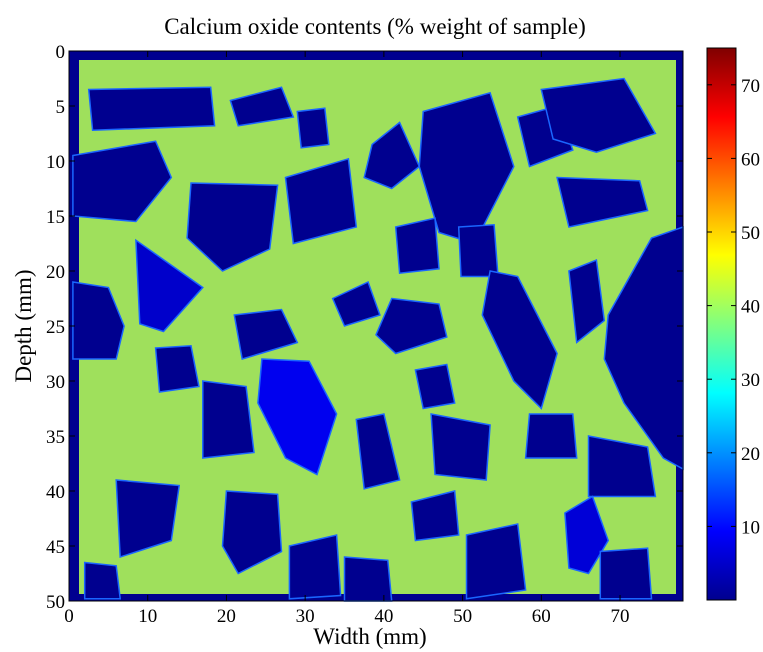 Image resolution: width=763 pixels, height=652 pixels. I want to click on x-tick-label: 60, so click(541, 616).